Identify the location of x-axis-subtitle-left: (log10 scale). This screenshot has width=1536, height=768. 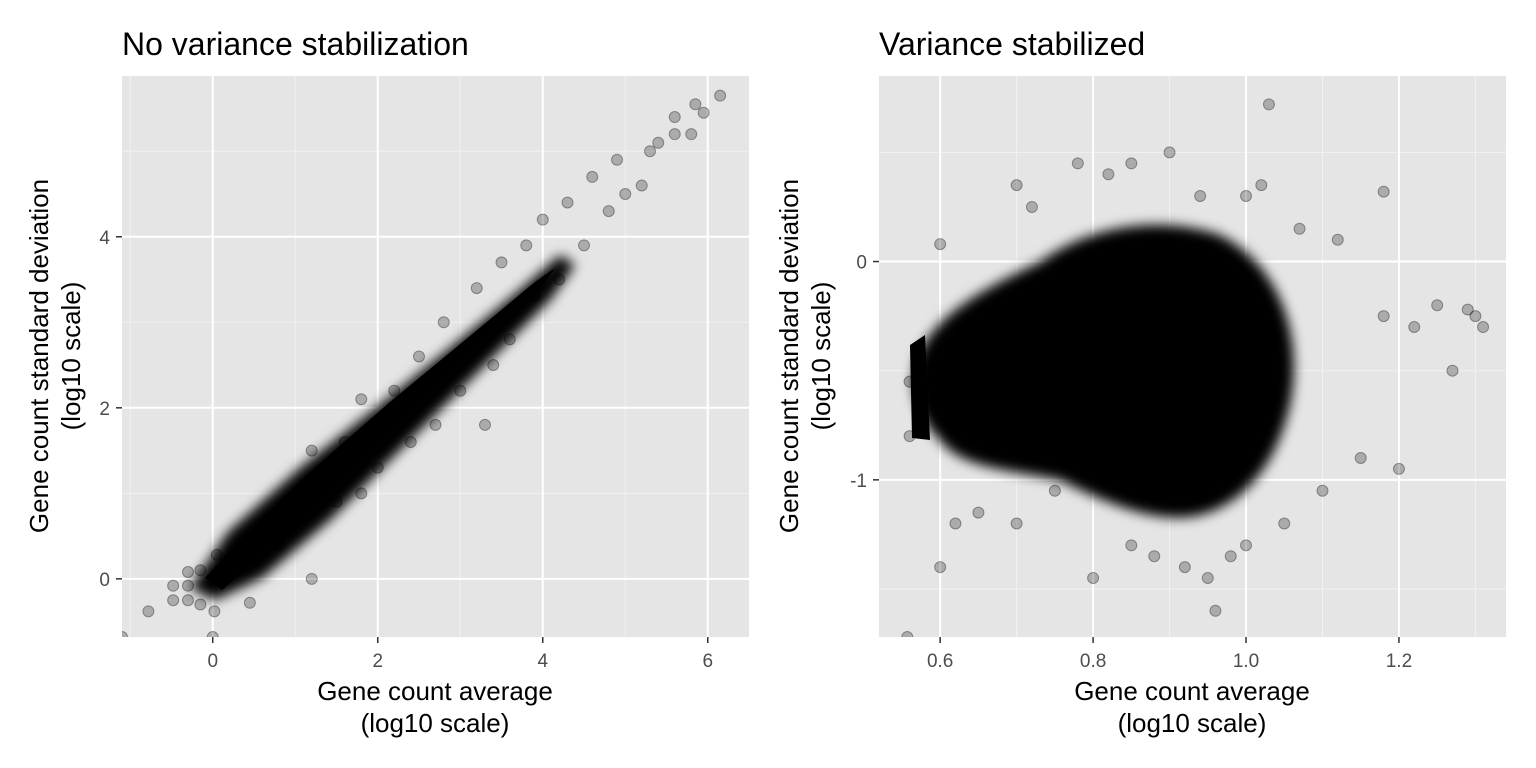
(435, 723).